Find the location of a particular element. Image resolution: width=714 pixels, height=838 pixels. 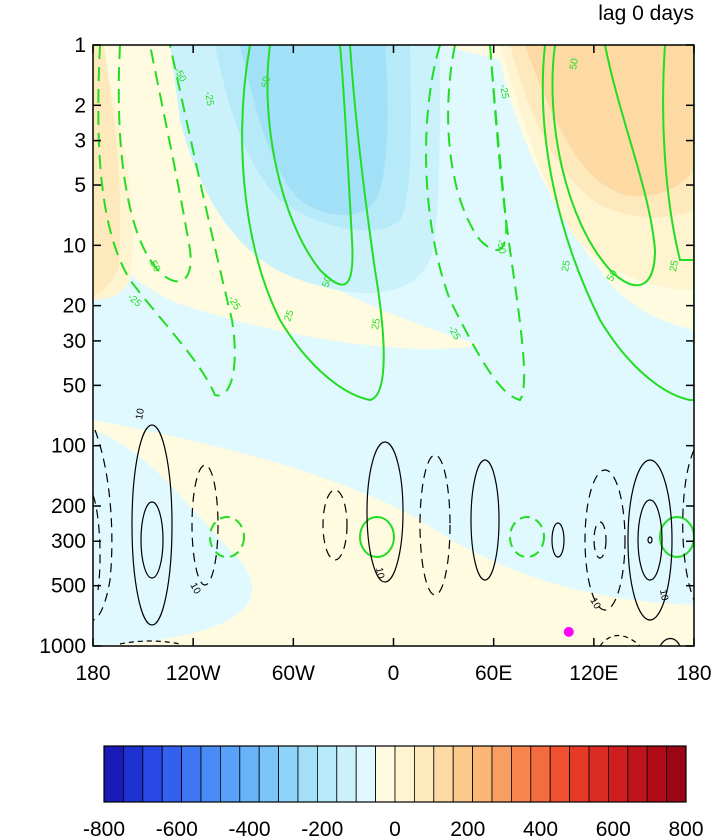

clabel-upper-15: 25 is located at coordinates (674, 265).